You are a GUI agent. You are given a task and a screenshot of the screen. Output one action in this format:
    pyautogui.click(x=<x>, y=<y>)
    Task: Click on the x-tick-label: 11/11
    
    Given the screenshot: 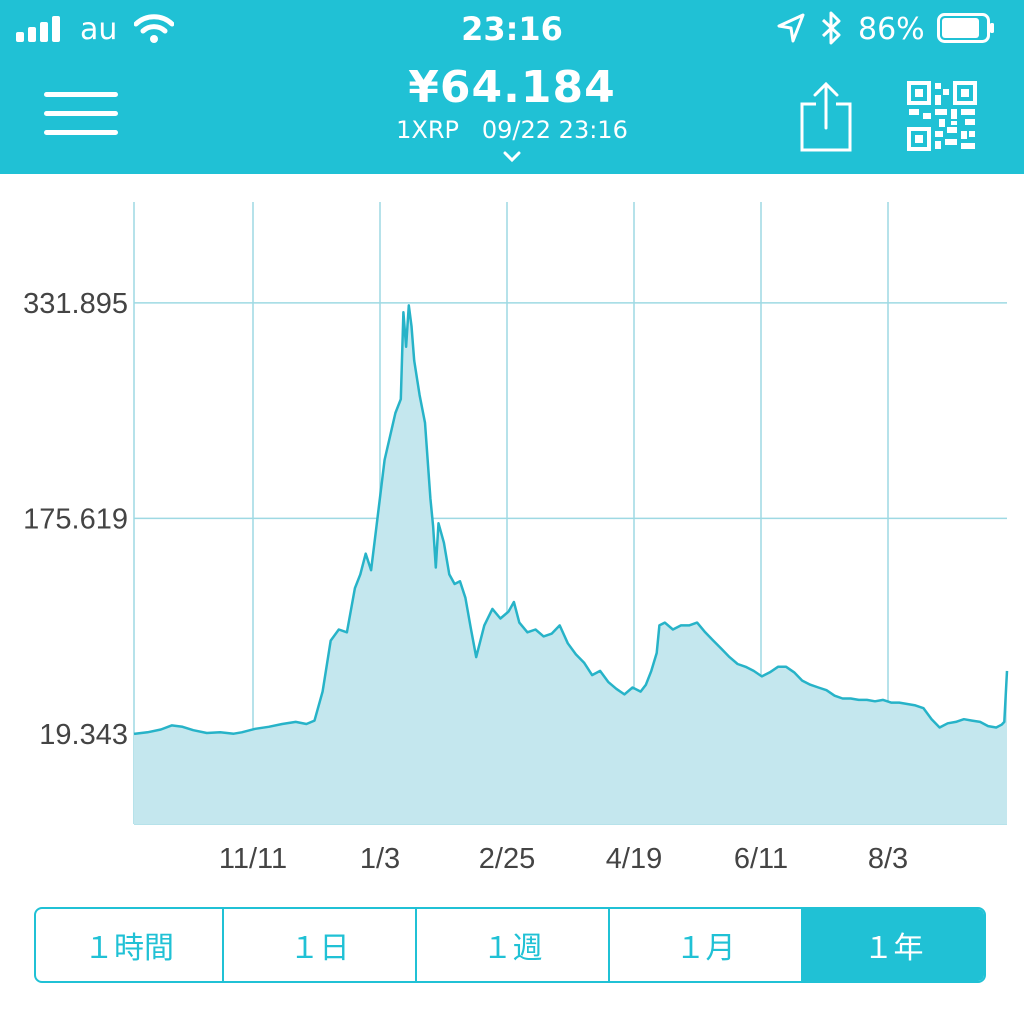 What is the action you would take?
    pyautogui.click(x=253, y=859)
    